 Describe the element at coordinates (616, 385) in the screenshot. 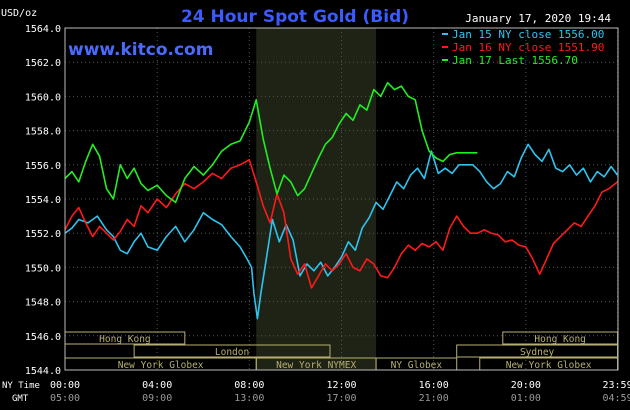

I see `x-tick-label-ny: 23:59` at that location.